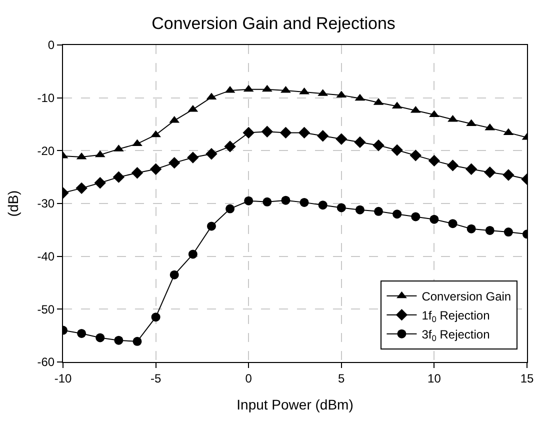 The width and height of the screenshot is (547, 422). I want to click on x-tick-label: -10, so click(63, 378).